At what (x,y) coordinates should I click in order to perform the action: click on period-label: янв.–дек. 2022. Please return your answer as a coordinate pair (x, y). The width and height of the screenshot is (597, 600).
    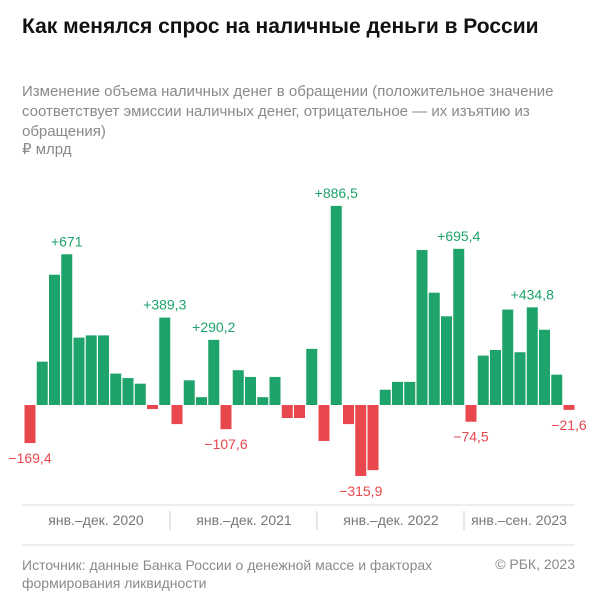
    Looking at the image, I should click on (391, 520).